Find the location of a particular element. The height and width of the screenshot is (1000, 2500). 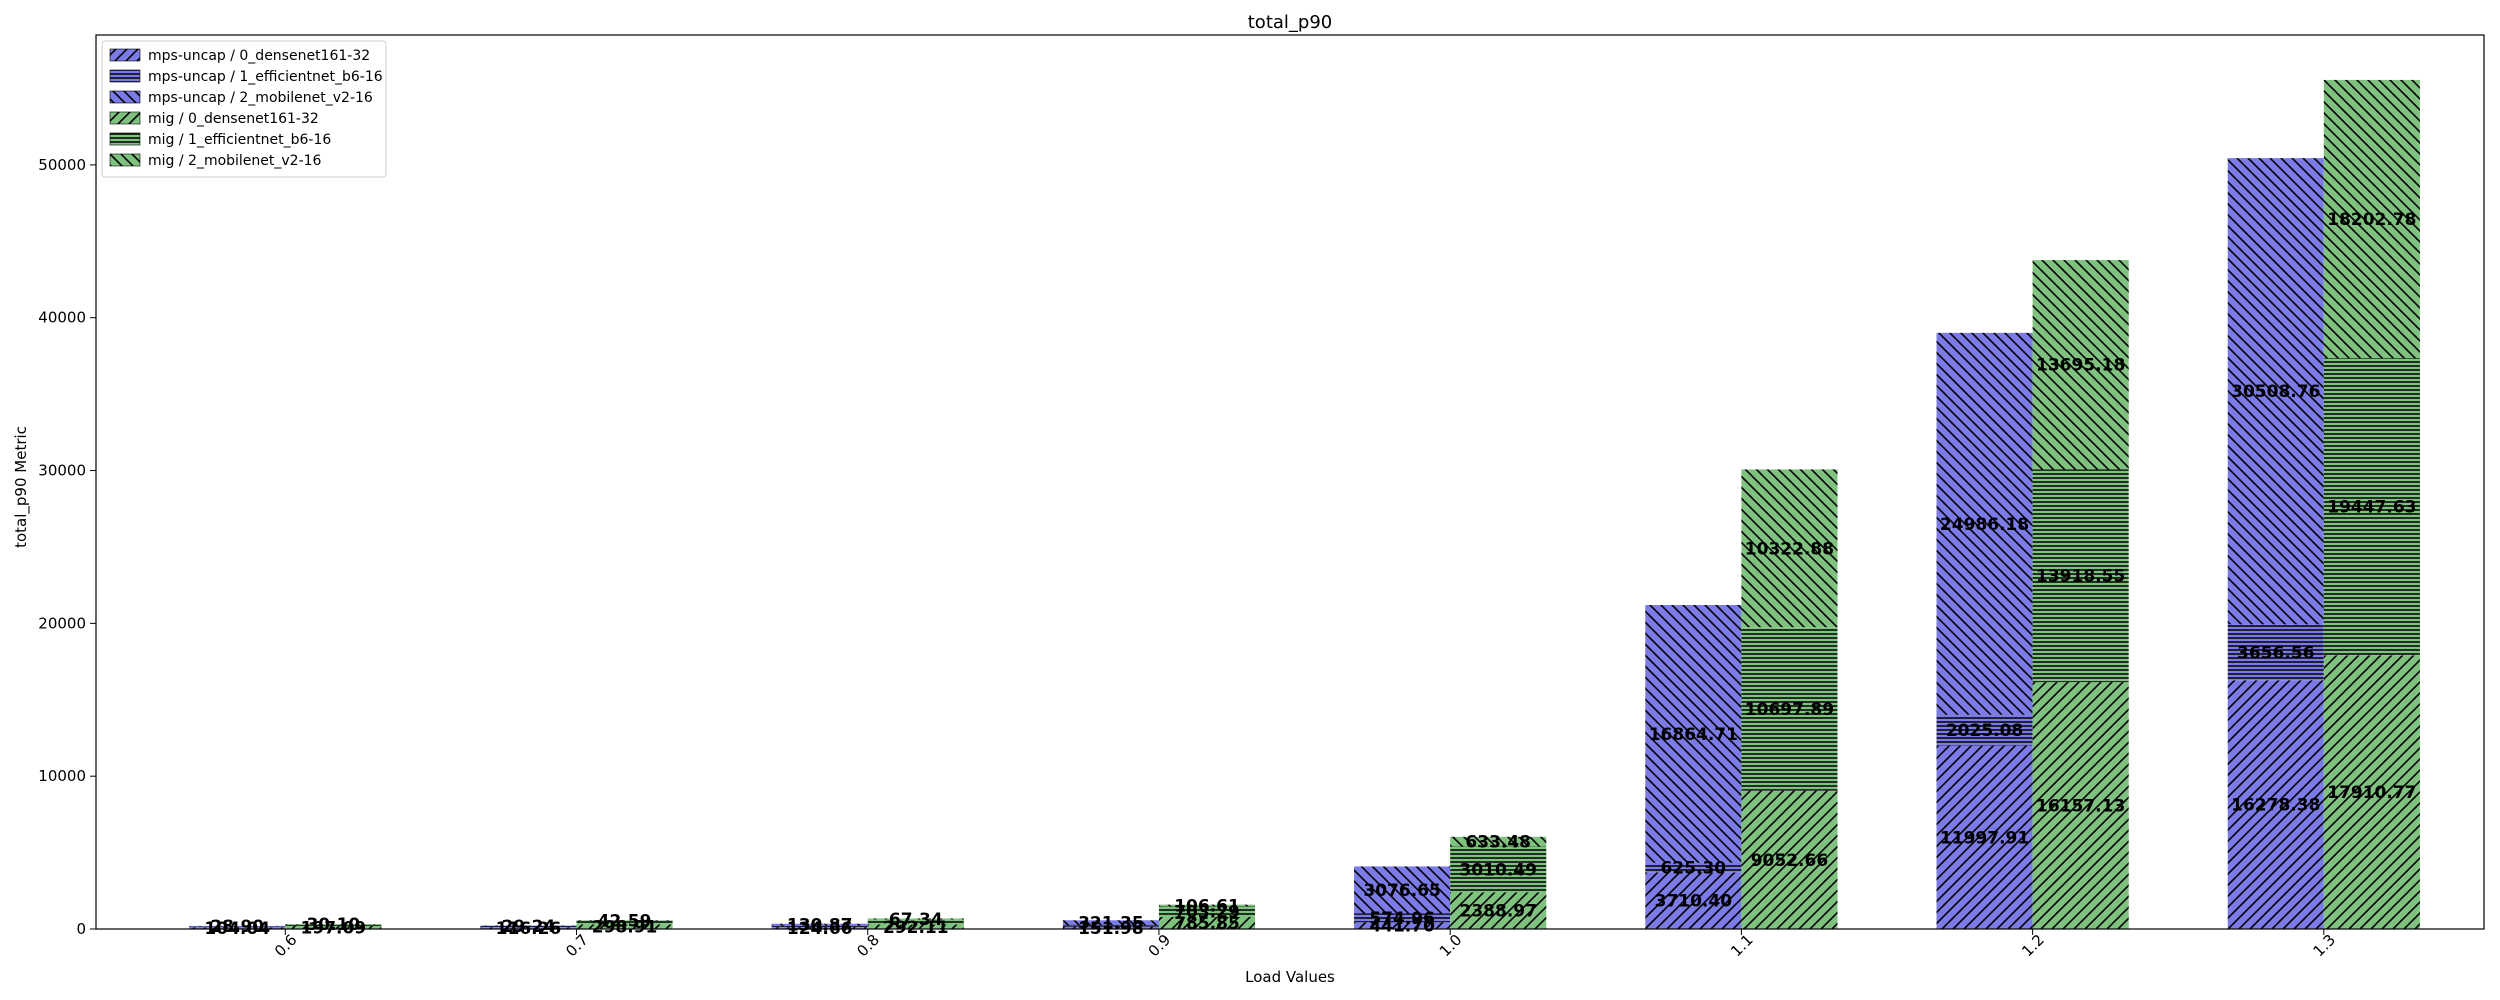

x-tick-label: 1.1 is located at coordinates (1742, 946).